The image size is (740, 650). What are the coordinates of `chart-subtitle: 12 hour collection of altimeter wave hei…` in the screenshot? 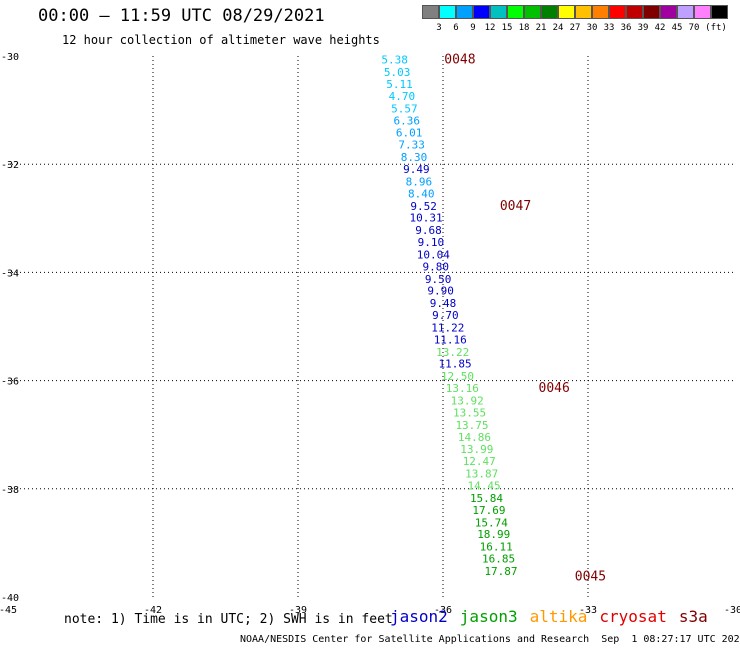 It's located at (221, 40).